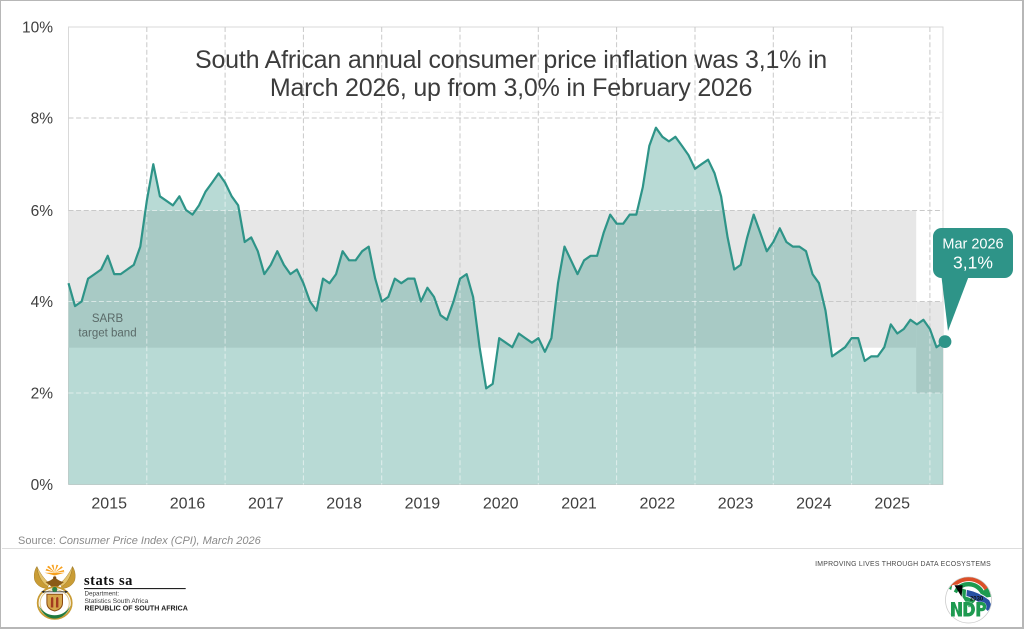 This screenshot has width=1024, height=630. Describe the element at coordinates (972, 245) in the screenshot. I see `svg-text: Mar 2026` at that location.